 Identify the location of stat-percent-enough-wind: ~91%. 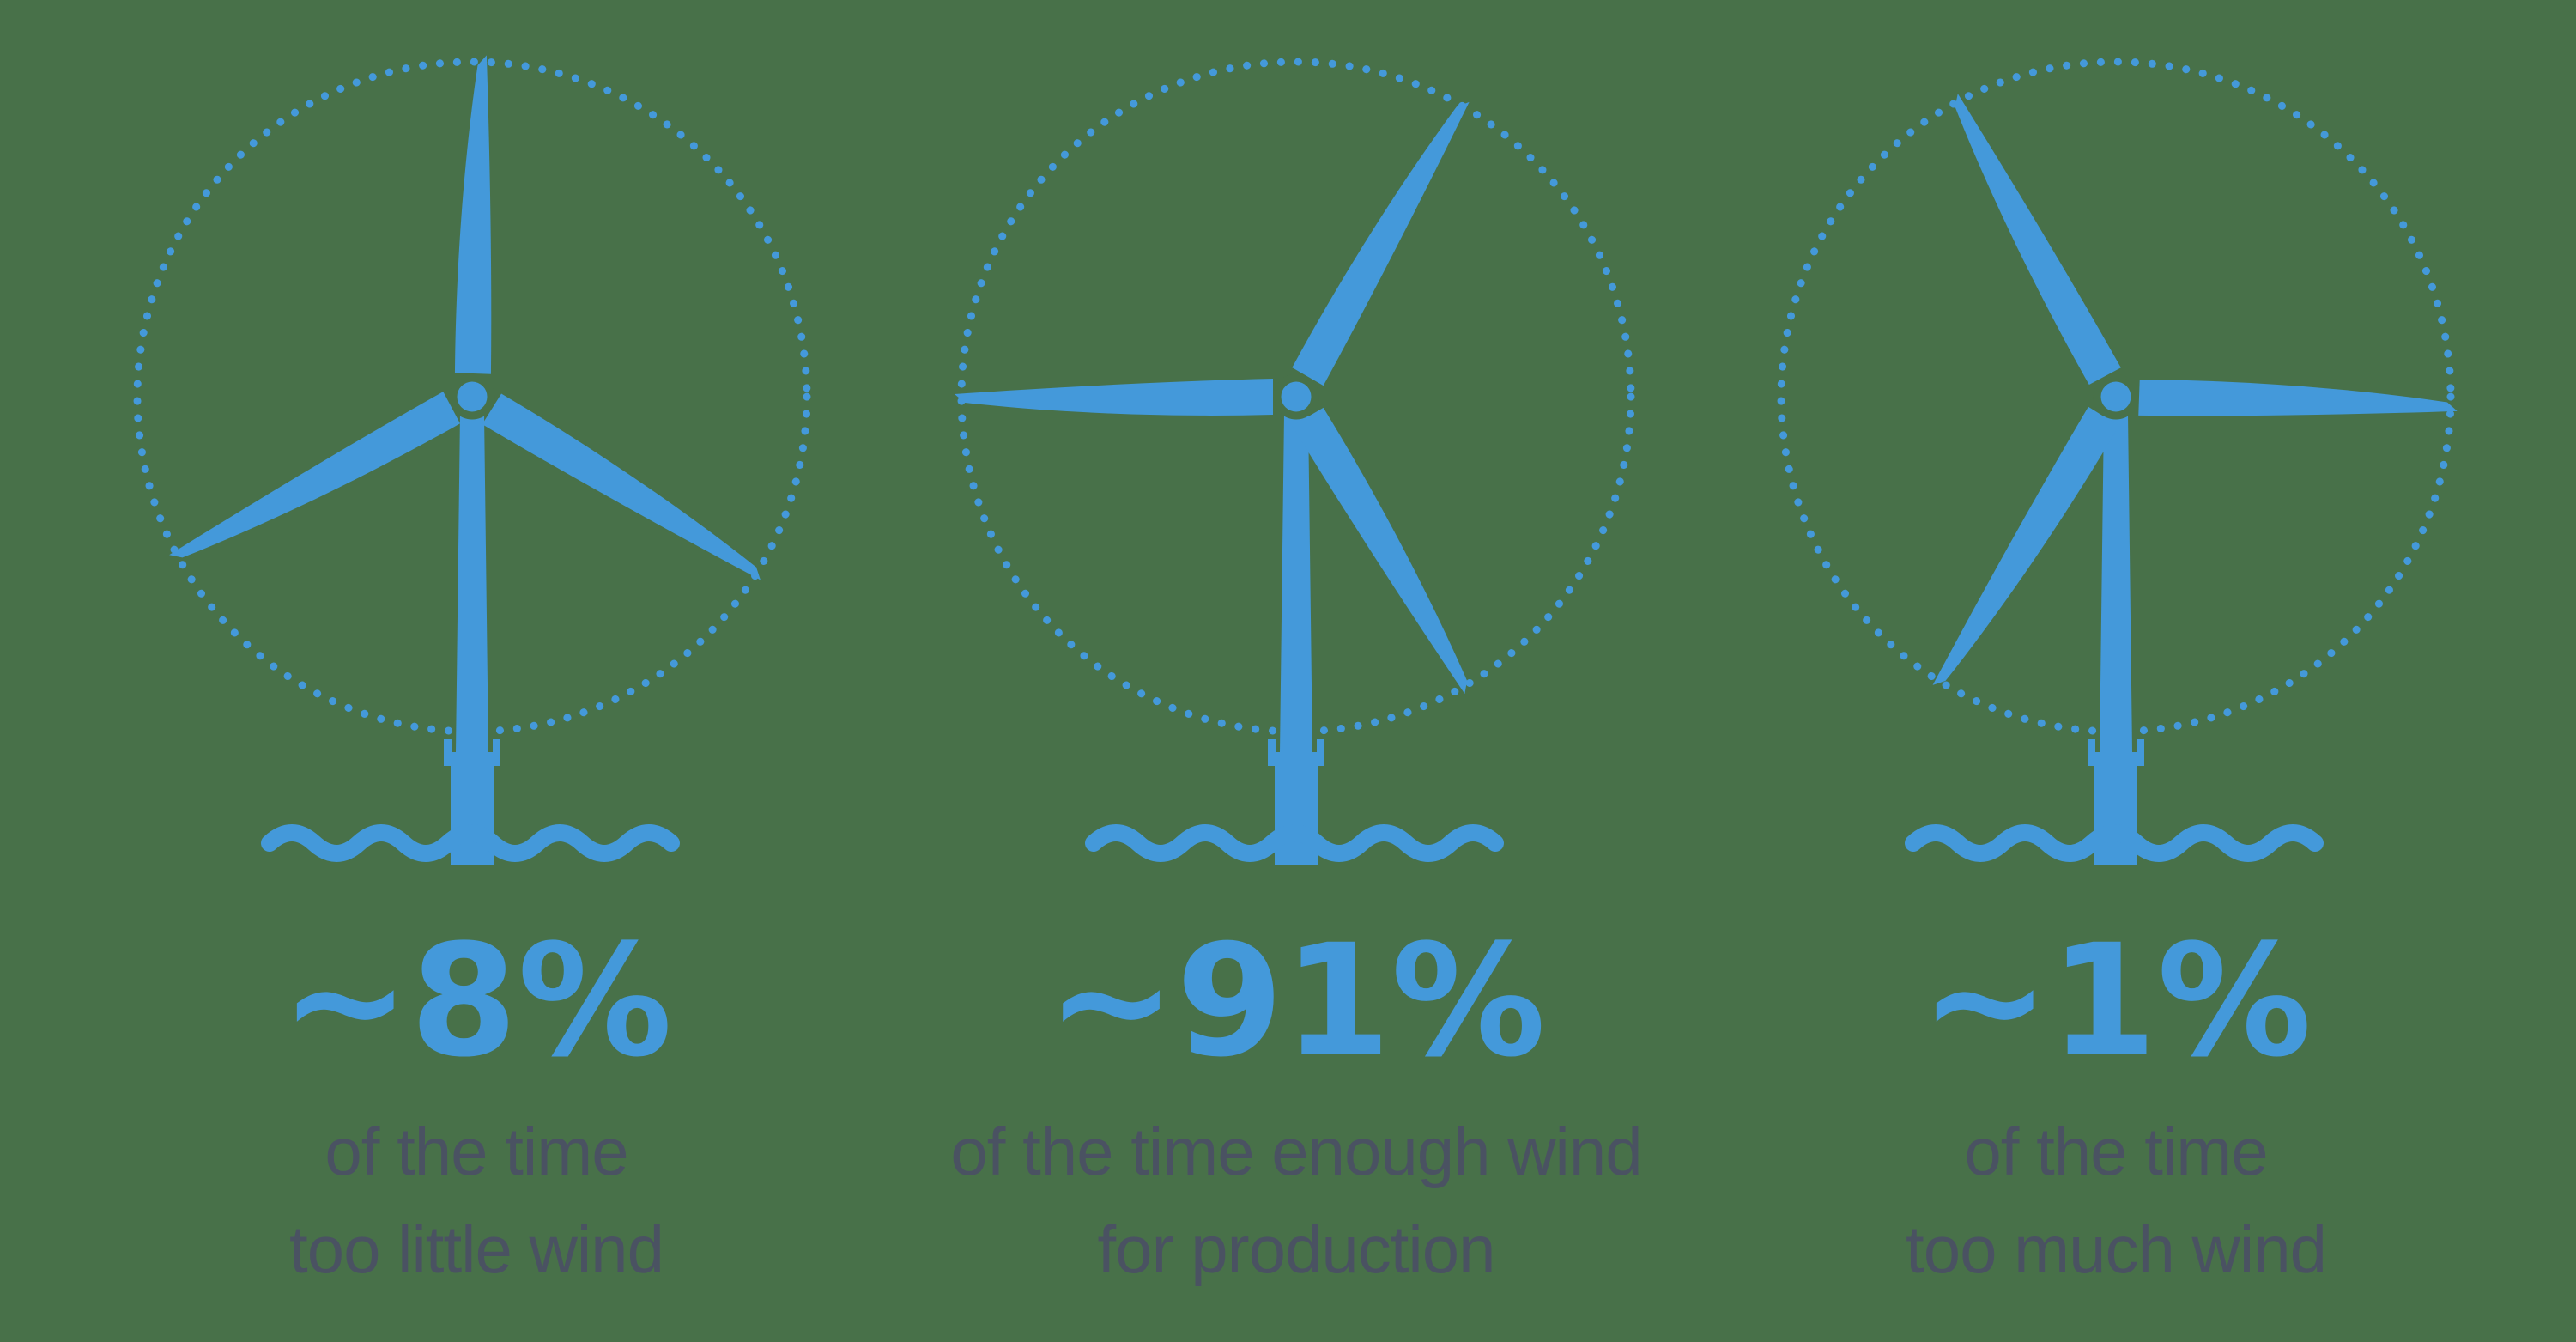
(1296, 1001).